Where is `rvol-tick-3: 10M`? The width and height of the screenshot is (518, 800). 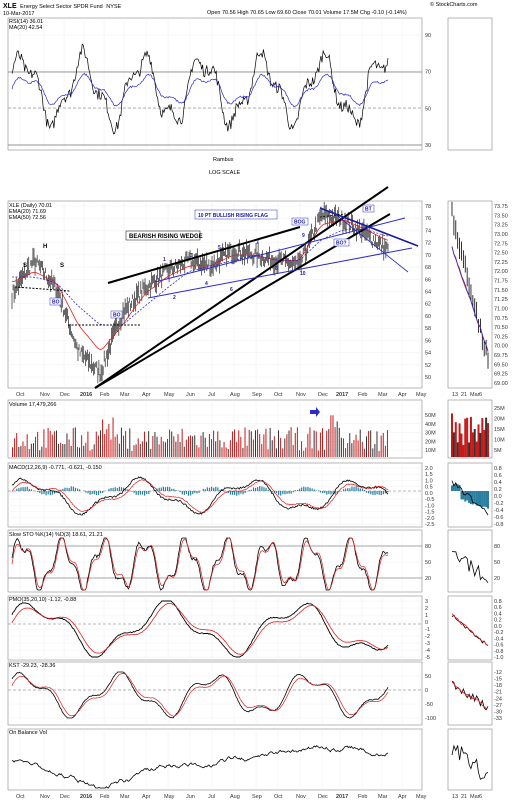
rvol-tick-3: 10M is located at coordinates (499, 441).